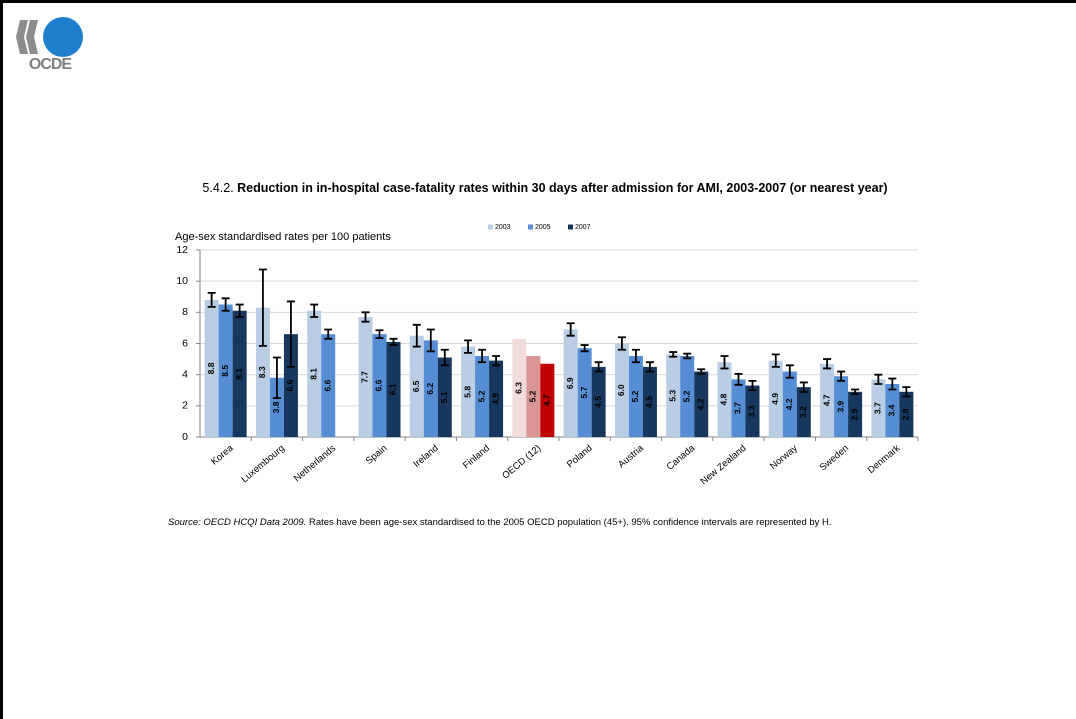  I want to click on data-label: 3.9, so click(840, 406).